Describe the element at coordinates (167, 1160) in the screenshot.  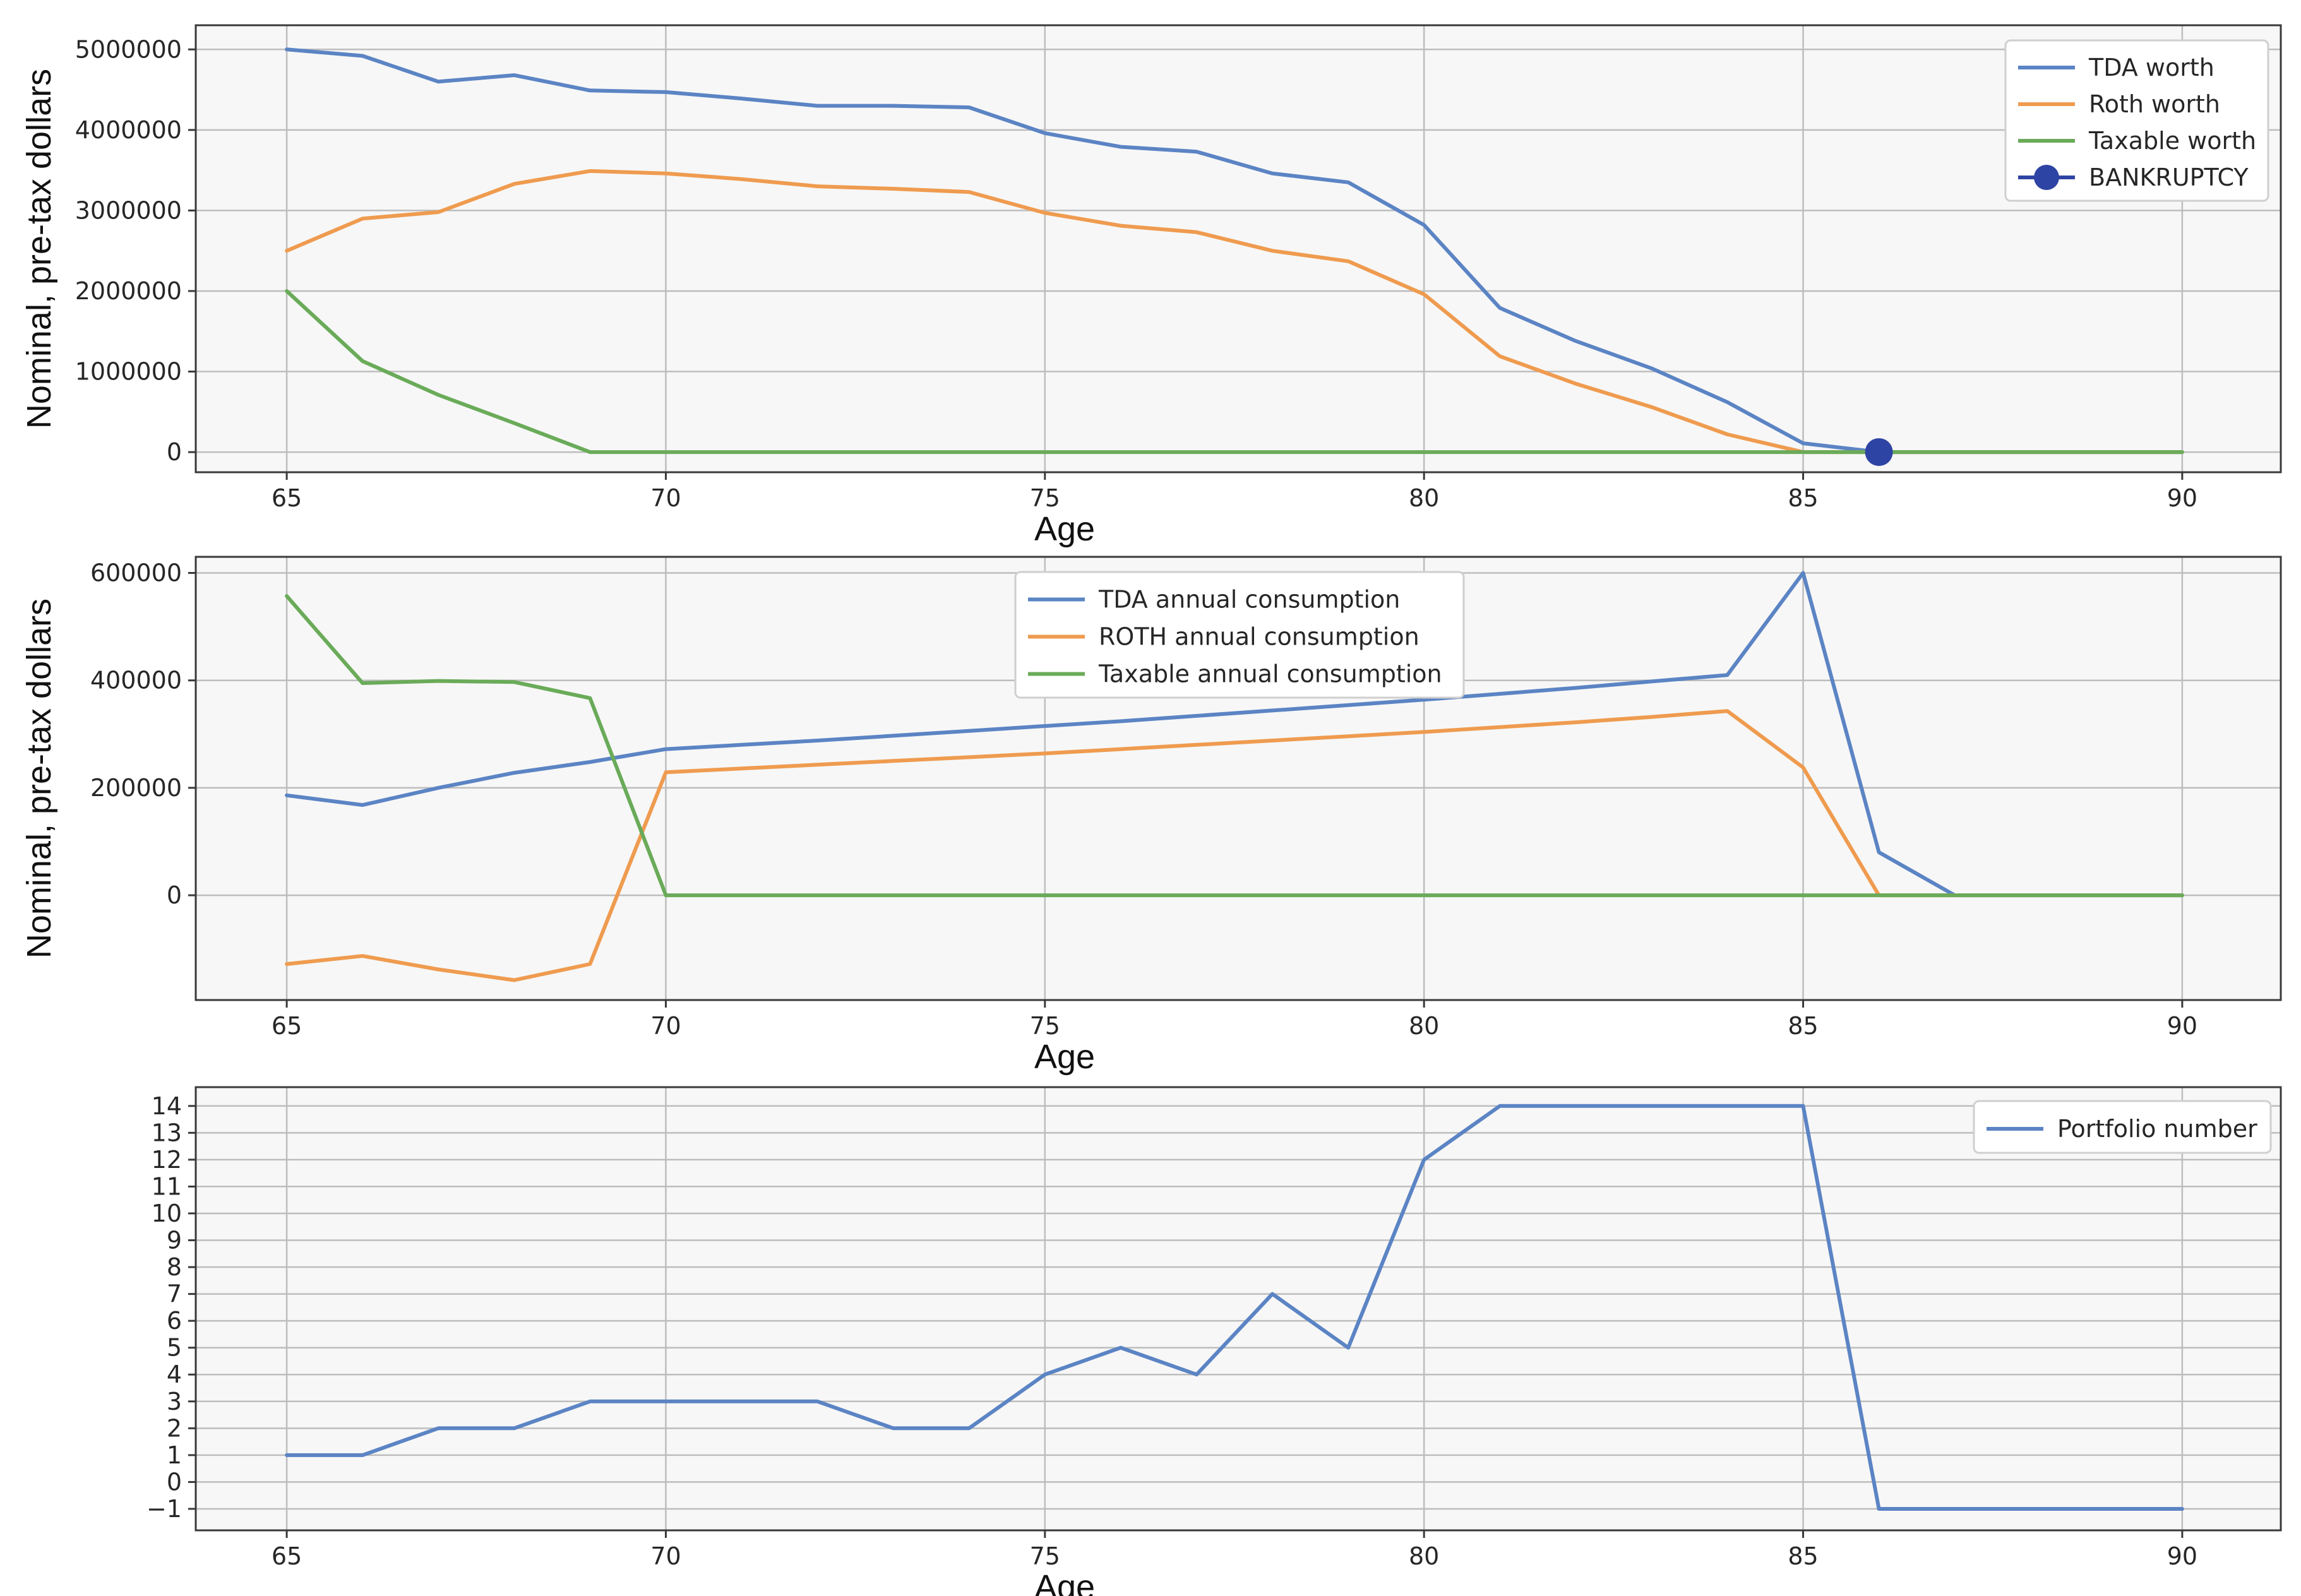
I see `y-tick-label: 12` at that location.